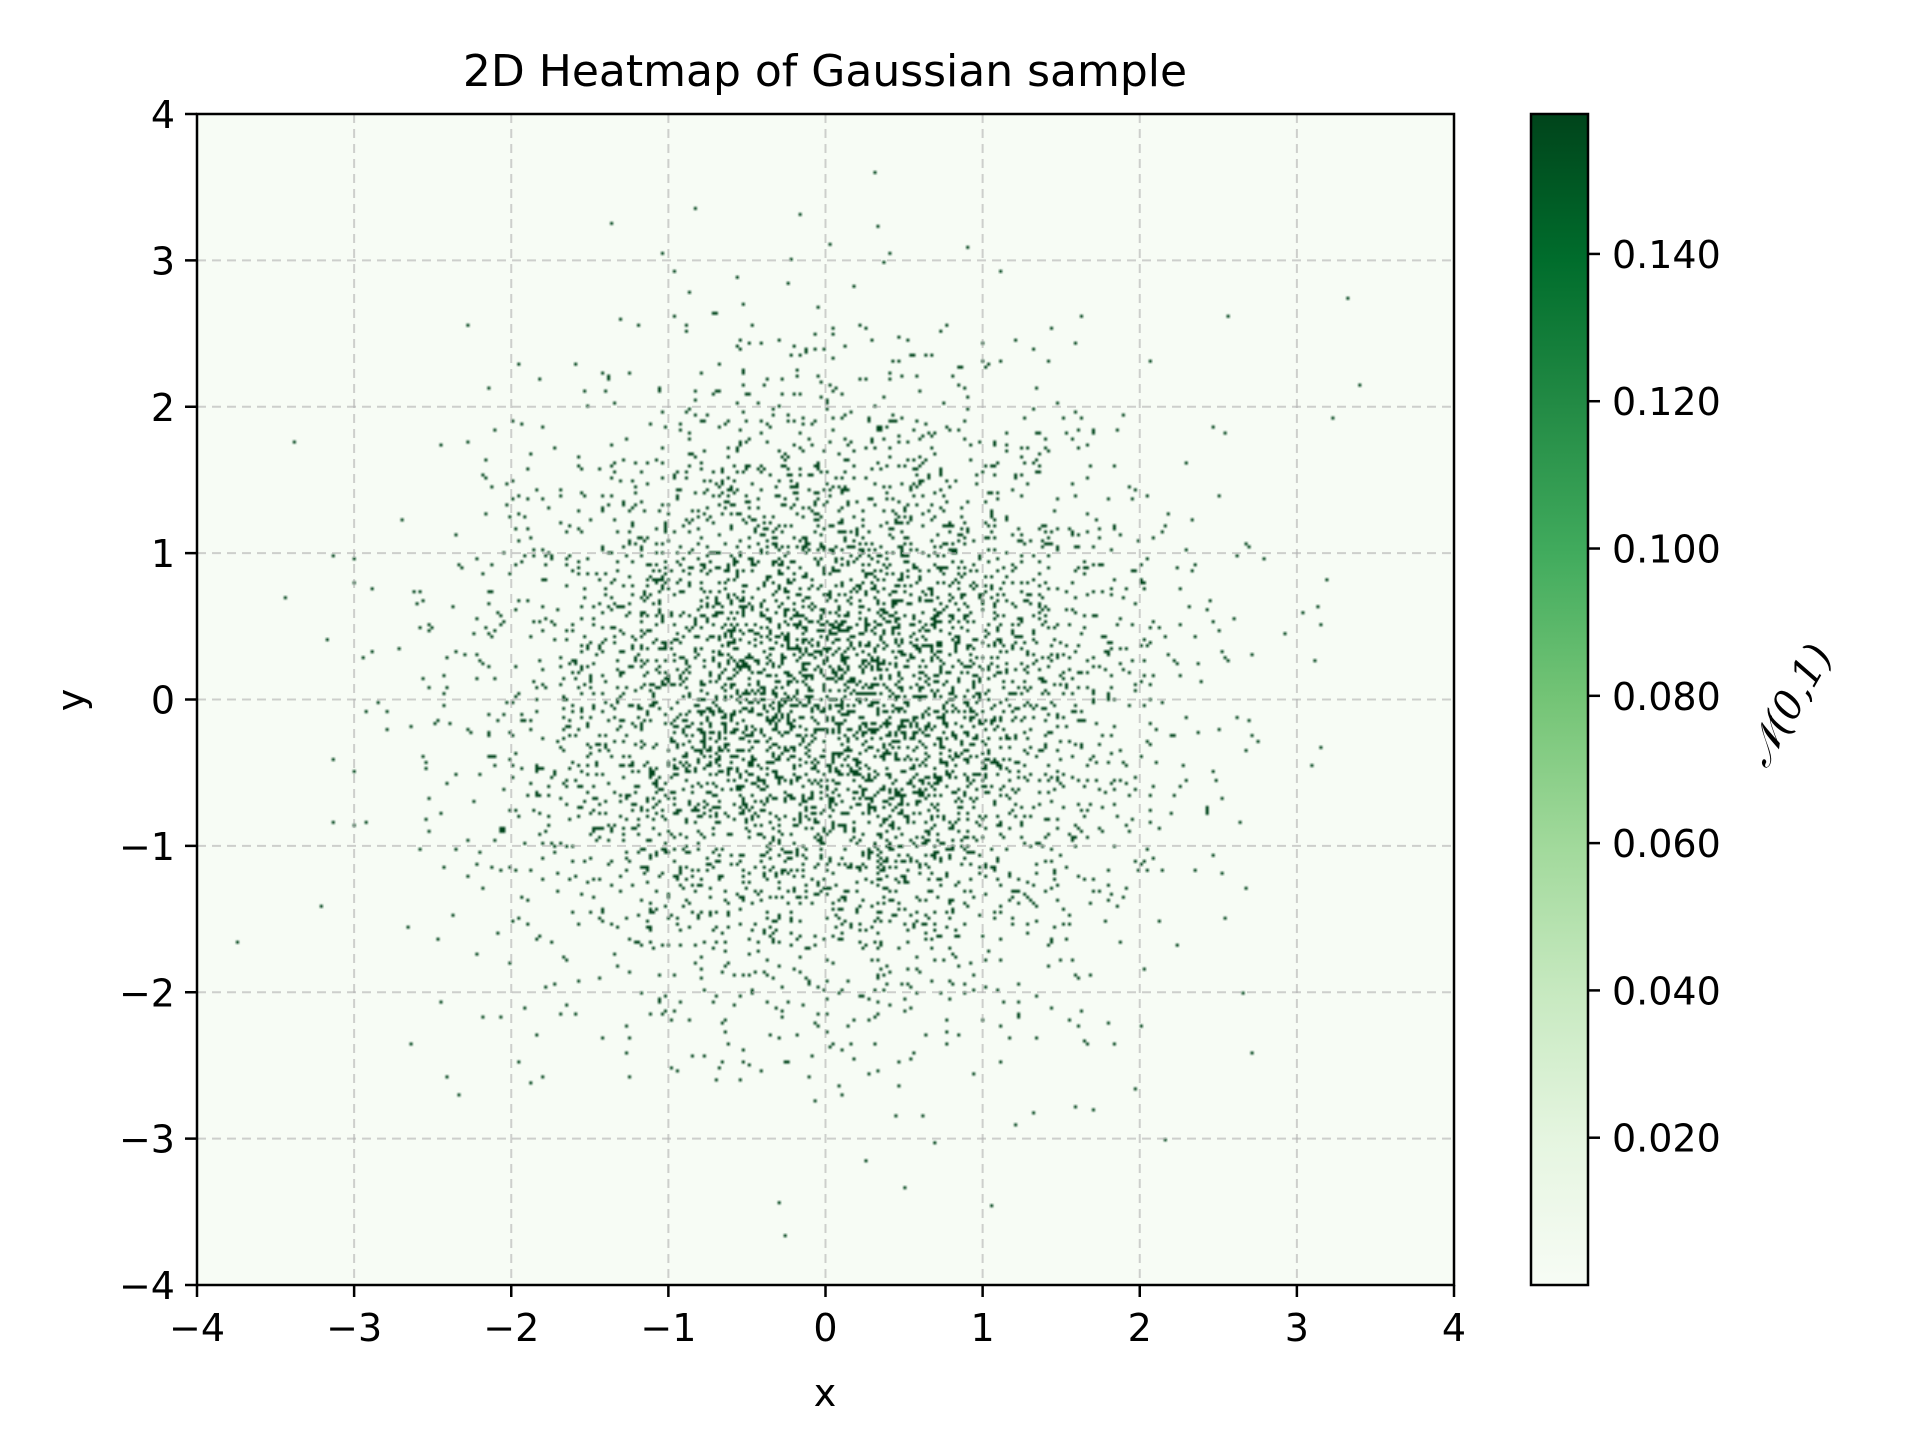  Describe the element at coordinates (1789, 705) in the screenshot. I see `colorbar-label: 𝒩(0,1)` at that location.